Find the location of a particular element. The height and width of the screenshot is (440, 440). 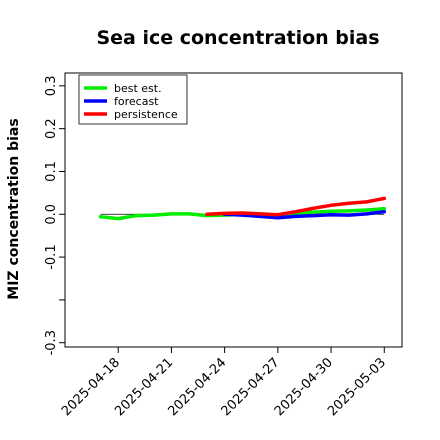

y-axis-ticks: -0.3 -0.1 0.0 0.1 0.2 0.3 is located at coordinates (54, 215).